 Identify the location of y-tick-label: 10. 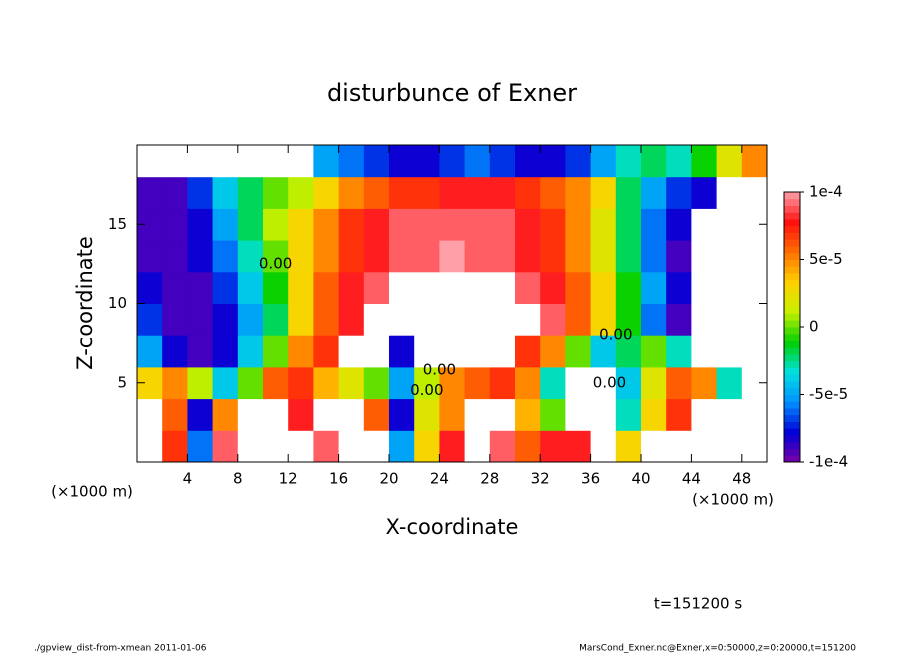
(117, 303).